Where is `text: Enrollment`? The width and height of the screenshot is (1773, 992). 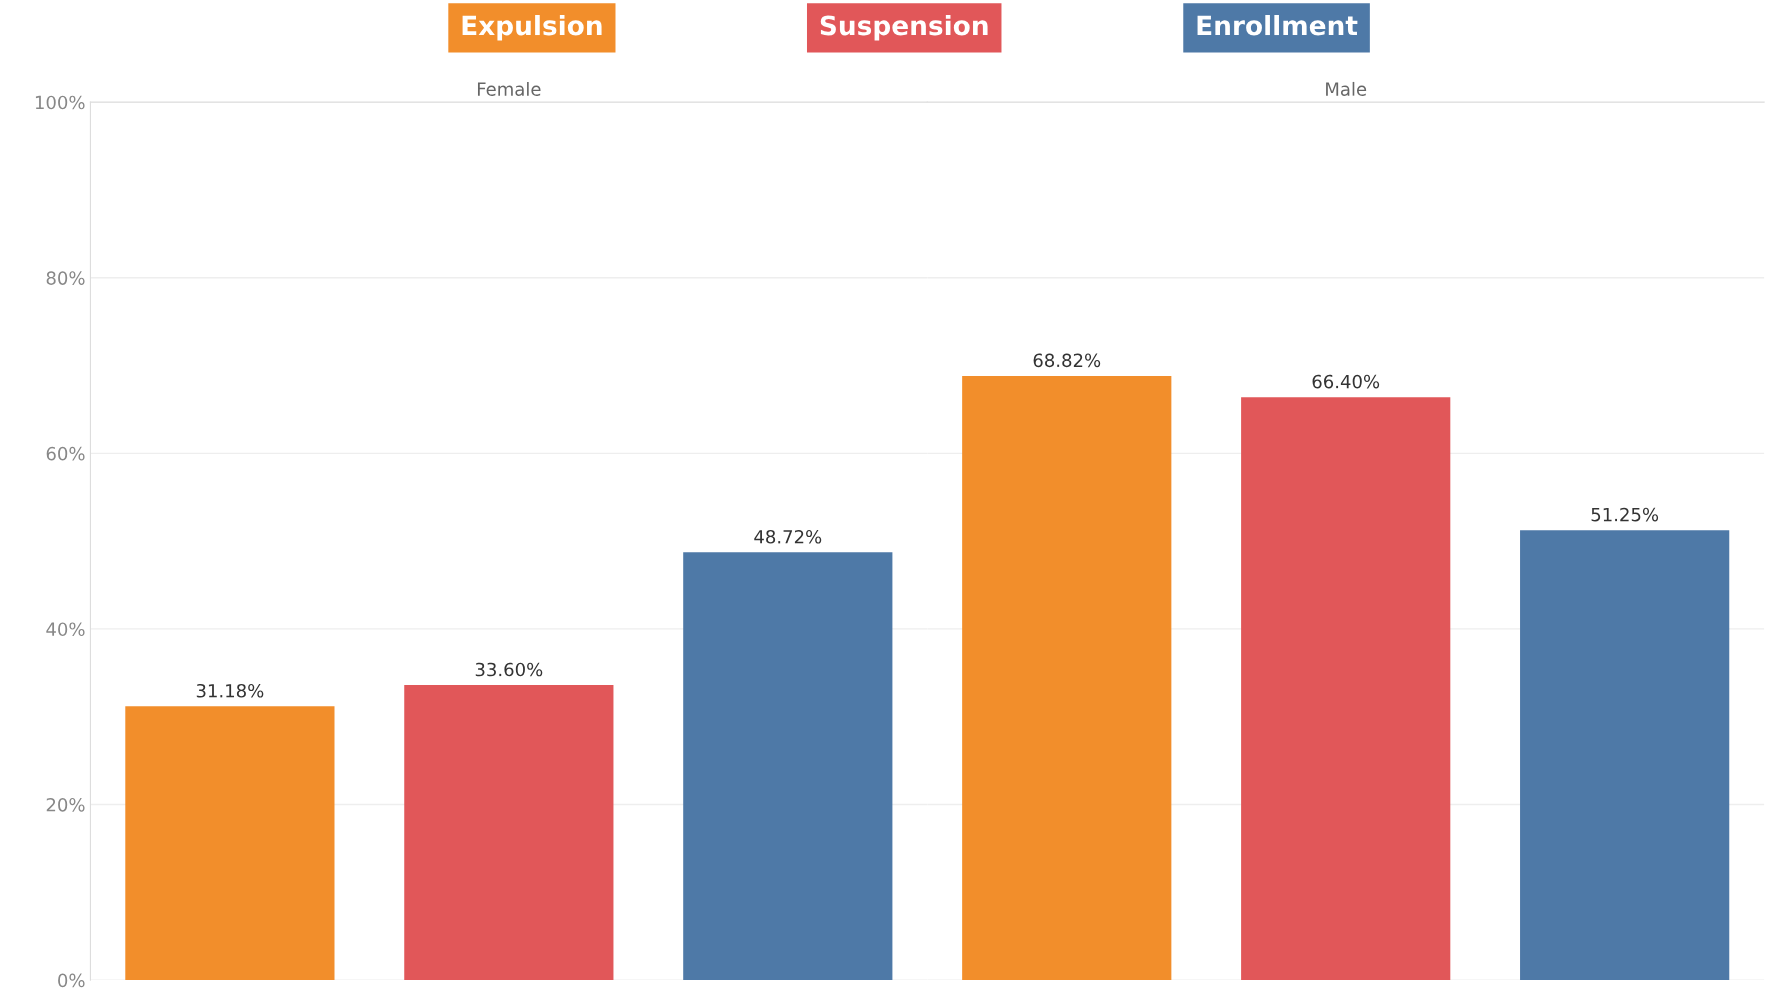 text: Enrollment is located at coordinates (1277, 25).